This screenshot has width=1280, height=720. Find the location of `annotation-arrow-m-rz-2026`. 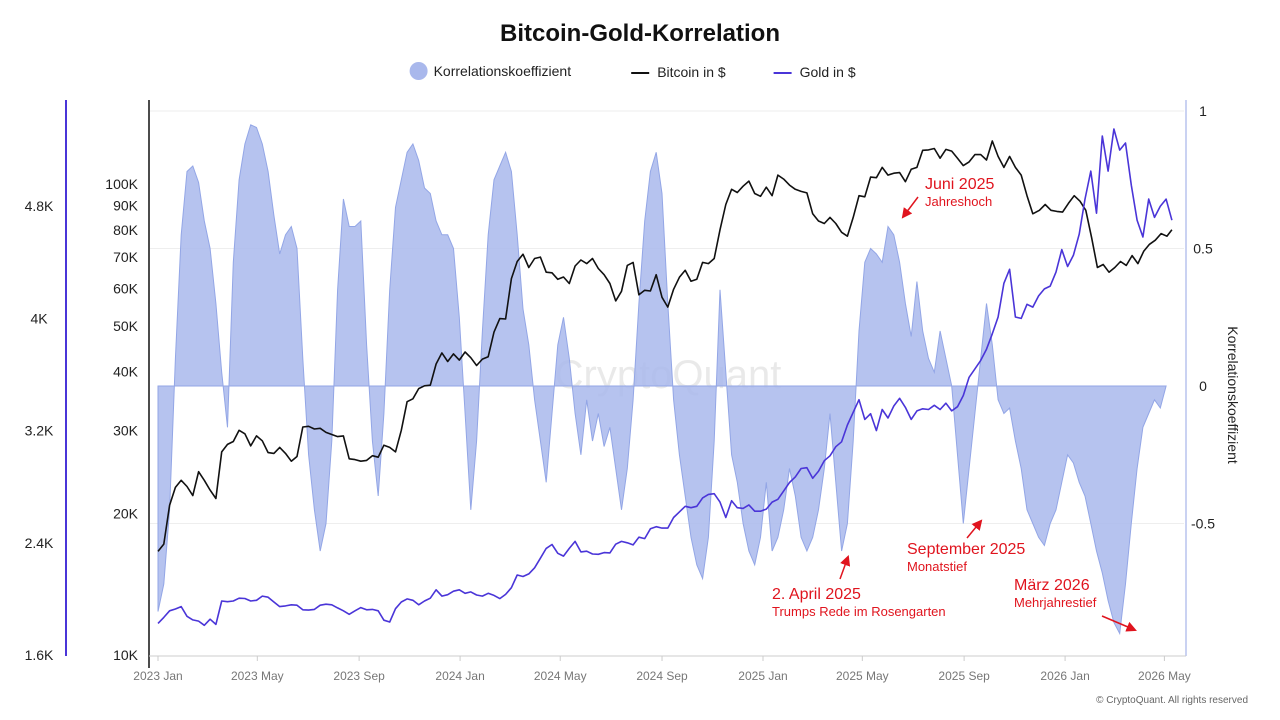

annotation-arrow-m-rz-2026 is located at coordinates (1119, 623).